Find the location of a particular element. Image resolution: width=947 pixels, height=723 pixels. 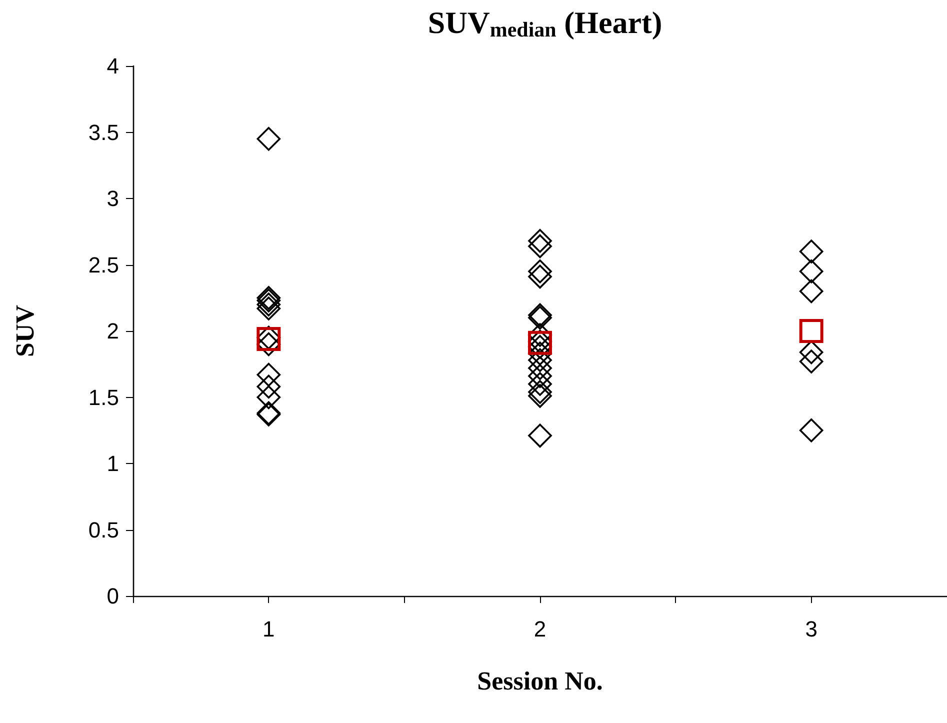

x-axis-title: Session No. is located at coordinates (540, 681).